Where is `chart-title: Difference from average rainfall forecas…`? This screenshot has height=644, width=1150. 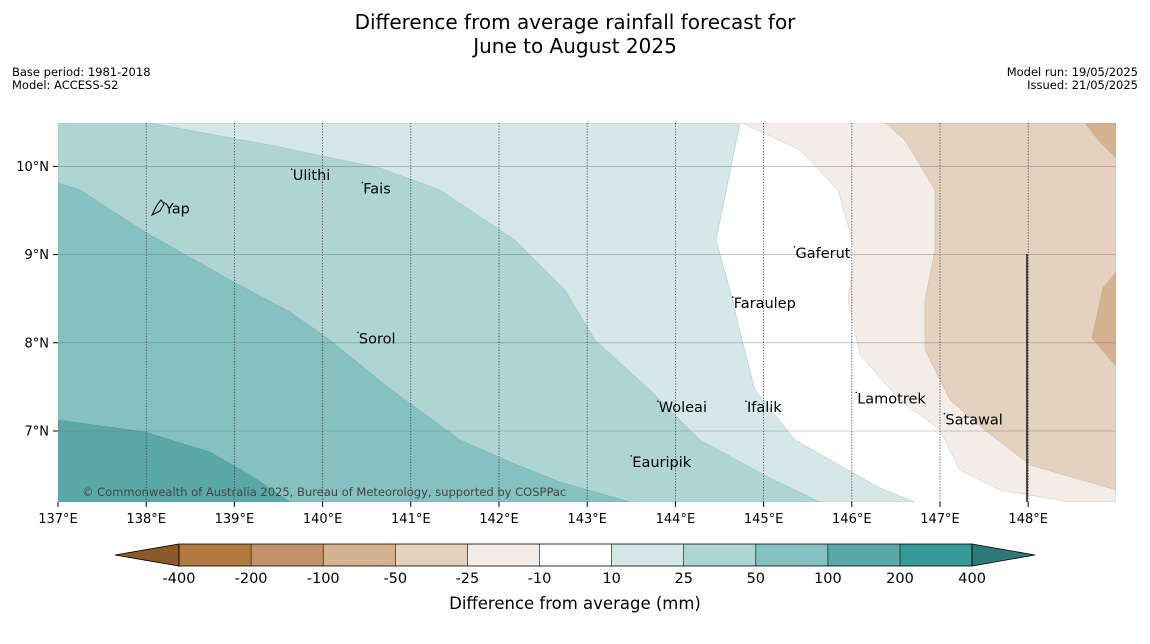
chart-title: Difference from average rainfall forecas… is located at coordinates (575, 34).